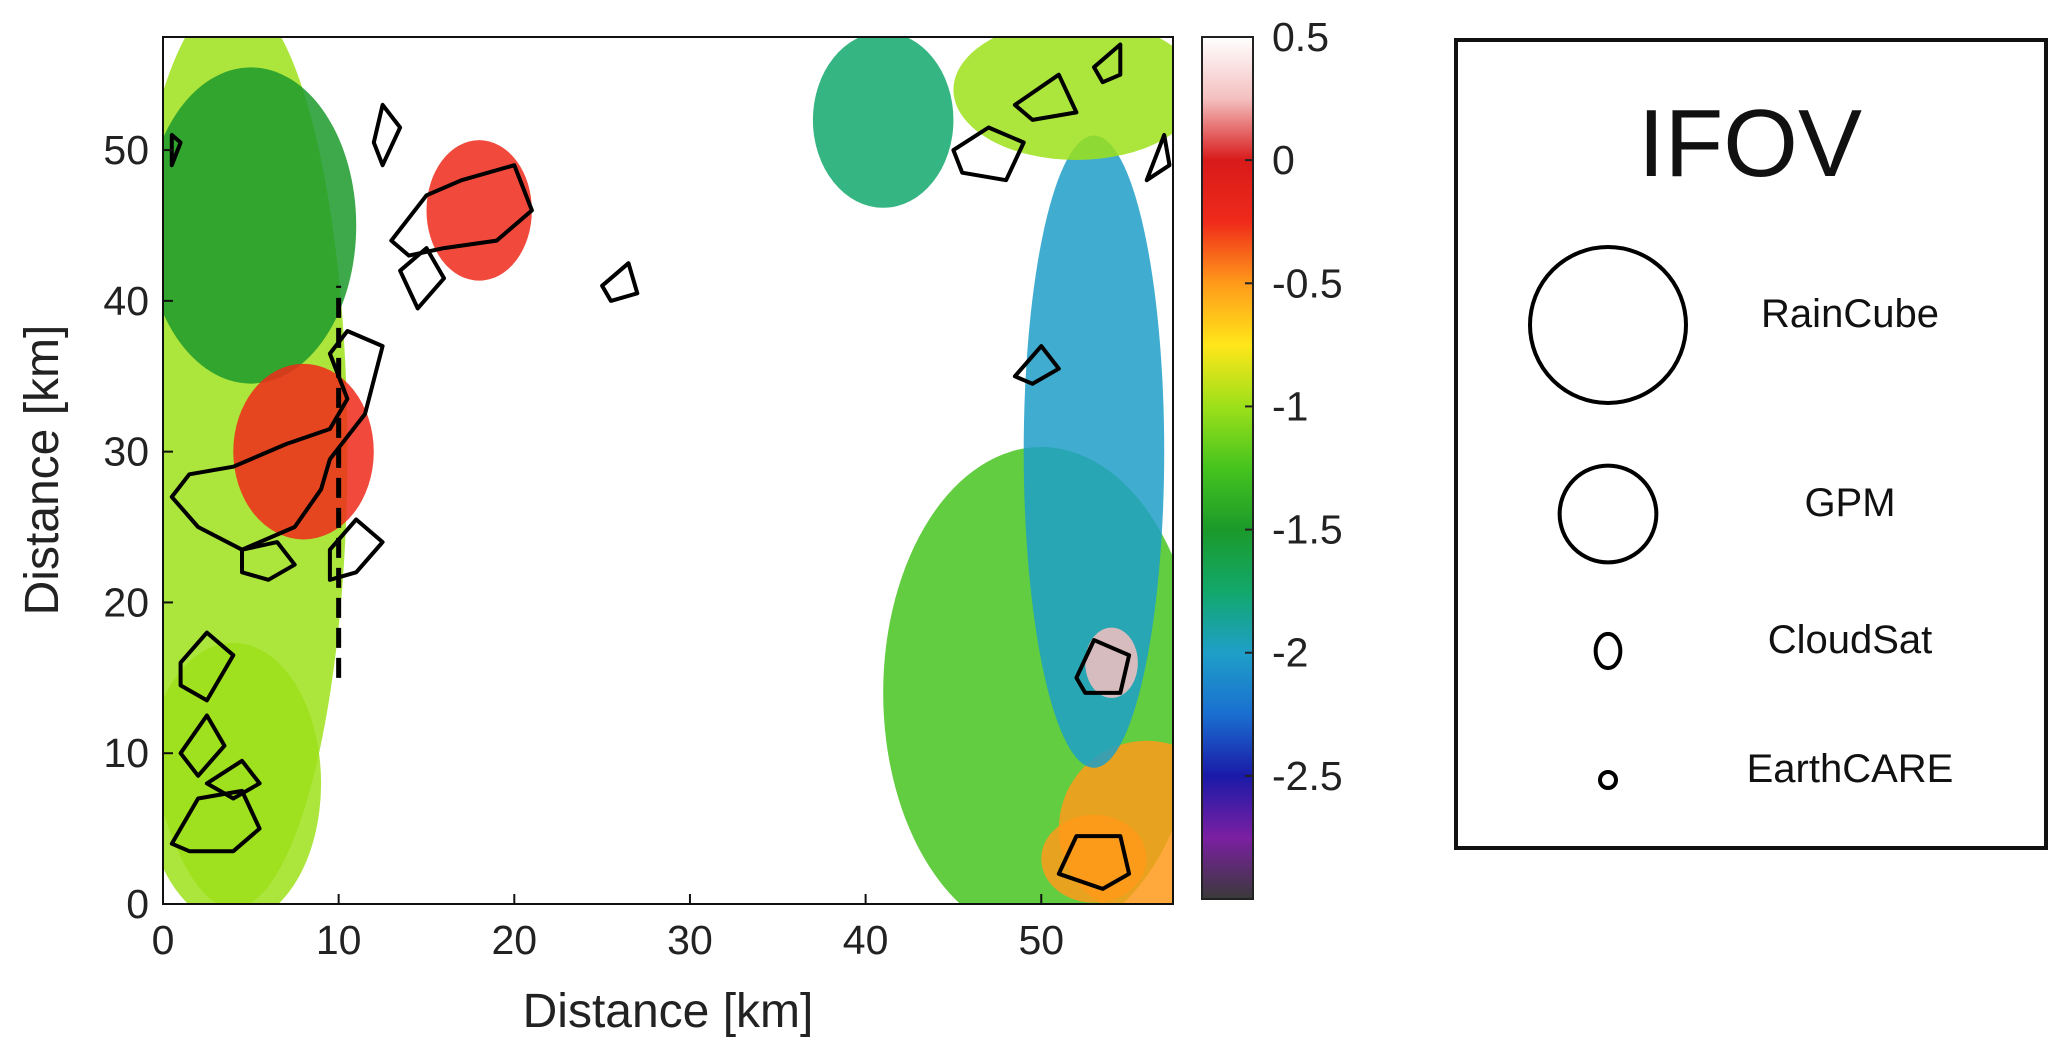 The image size is (2067, 1064). What do you see at coordinates (260, 225) in the screenshot?
I see `region-left-upper` at bounding box center [260, 225].